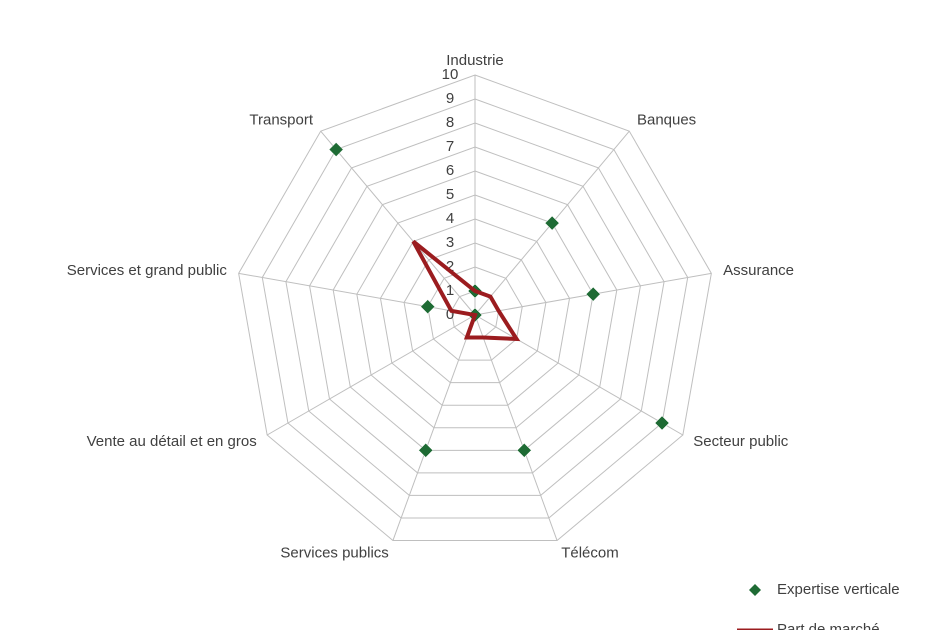 This screenshot has height=630, width=950. What do you see at coordinates (450, 122) in the screenshot?
I see `r-tick-label: 8` at bounding box center [450, 122].